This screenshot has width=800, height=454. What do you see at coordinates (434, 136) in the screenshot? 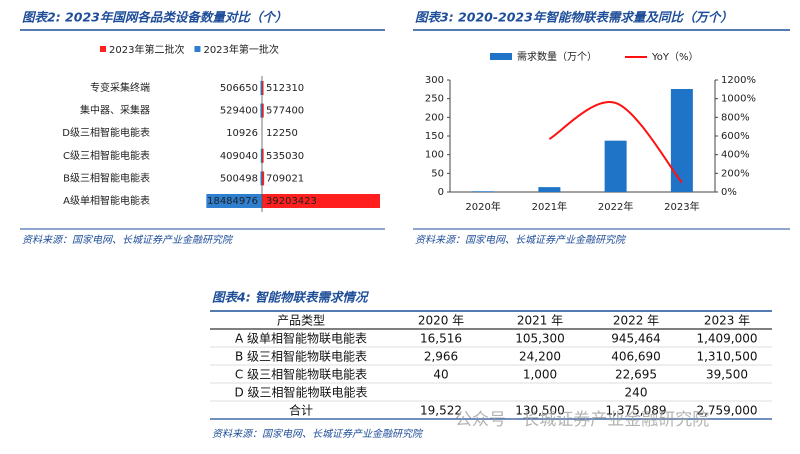
I see `y-tick-label: 150` at bounding box center [434, 136].